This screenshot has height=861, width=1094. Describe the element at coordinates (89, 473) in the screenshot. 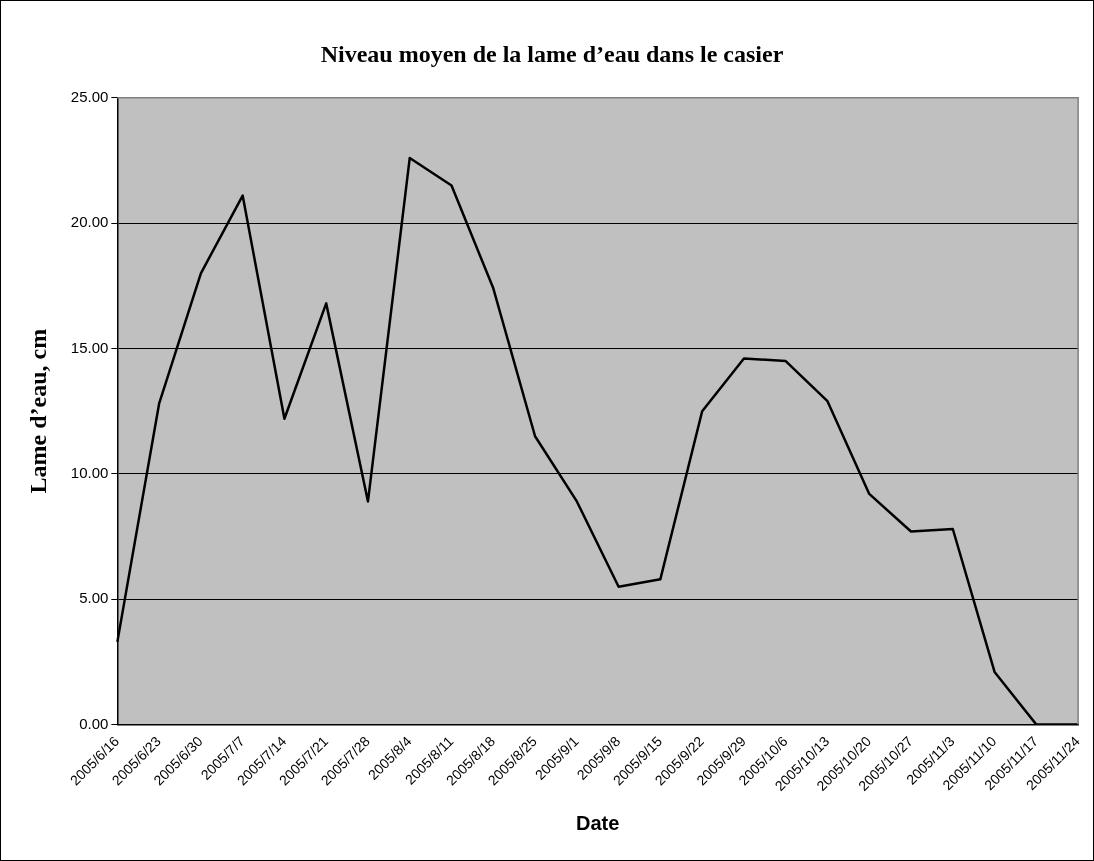

I see `y-tick-label: 10.00` at that location.